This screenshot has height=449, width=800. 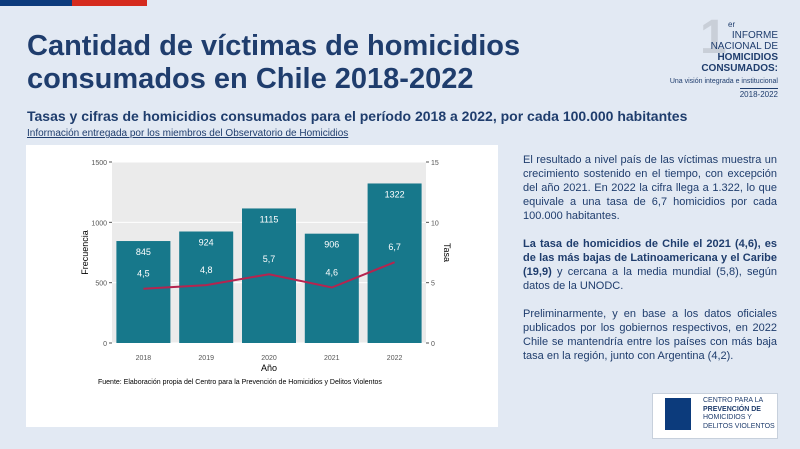 What do you see at coordinates (331, 245) in the screenshot?
I see `bar-label: 906` at bounding box center [331, 245].